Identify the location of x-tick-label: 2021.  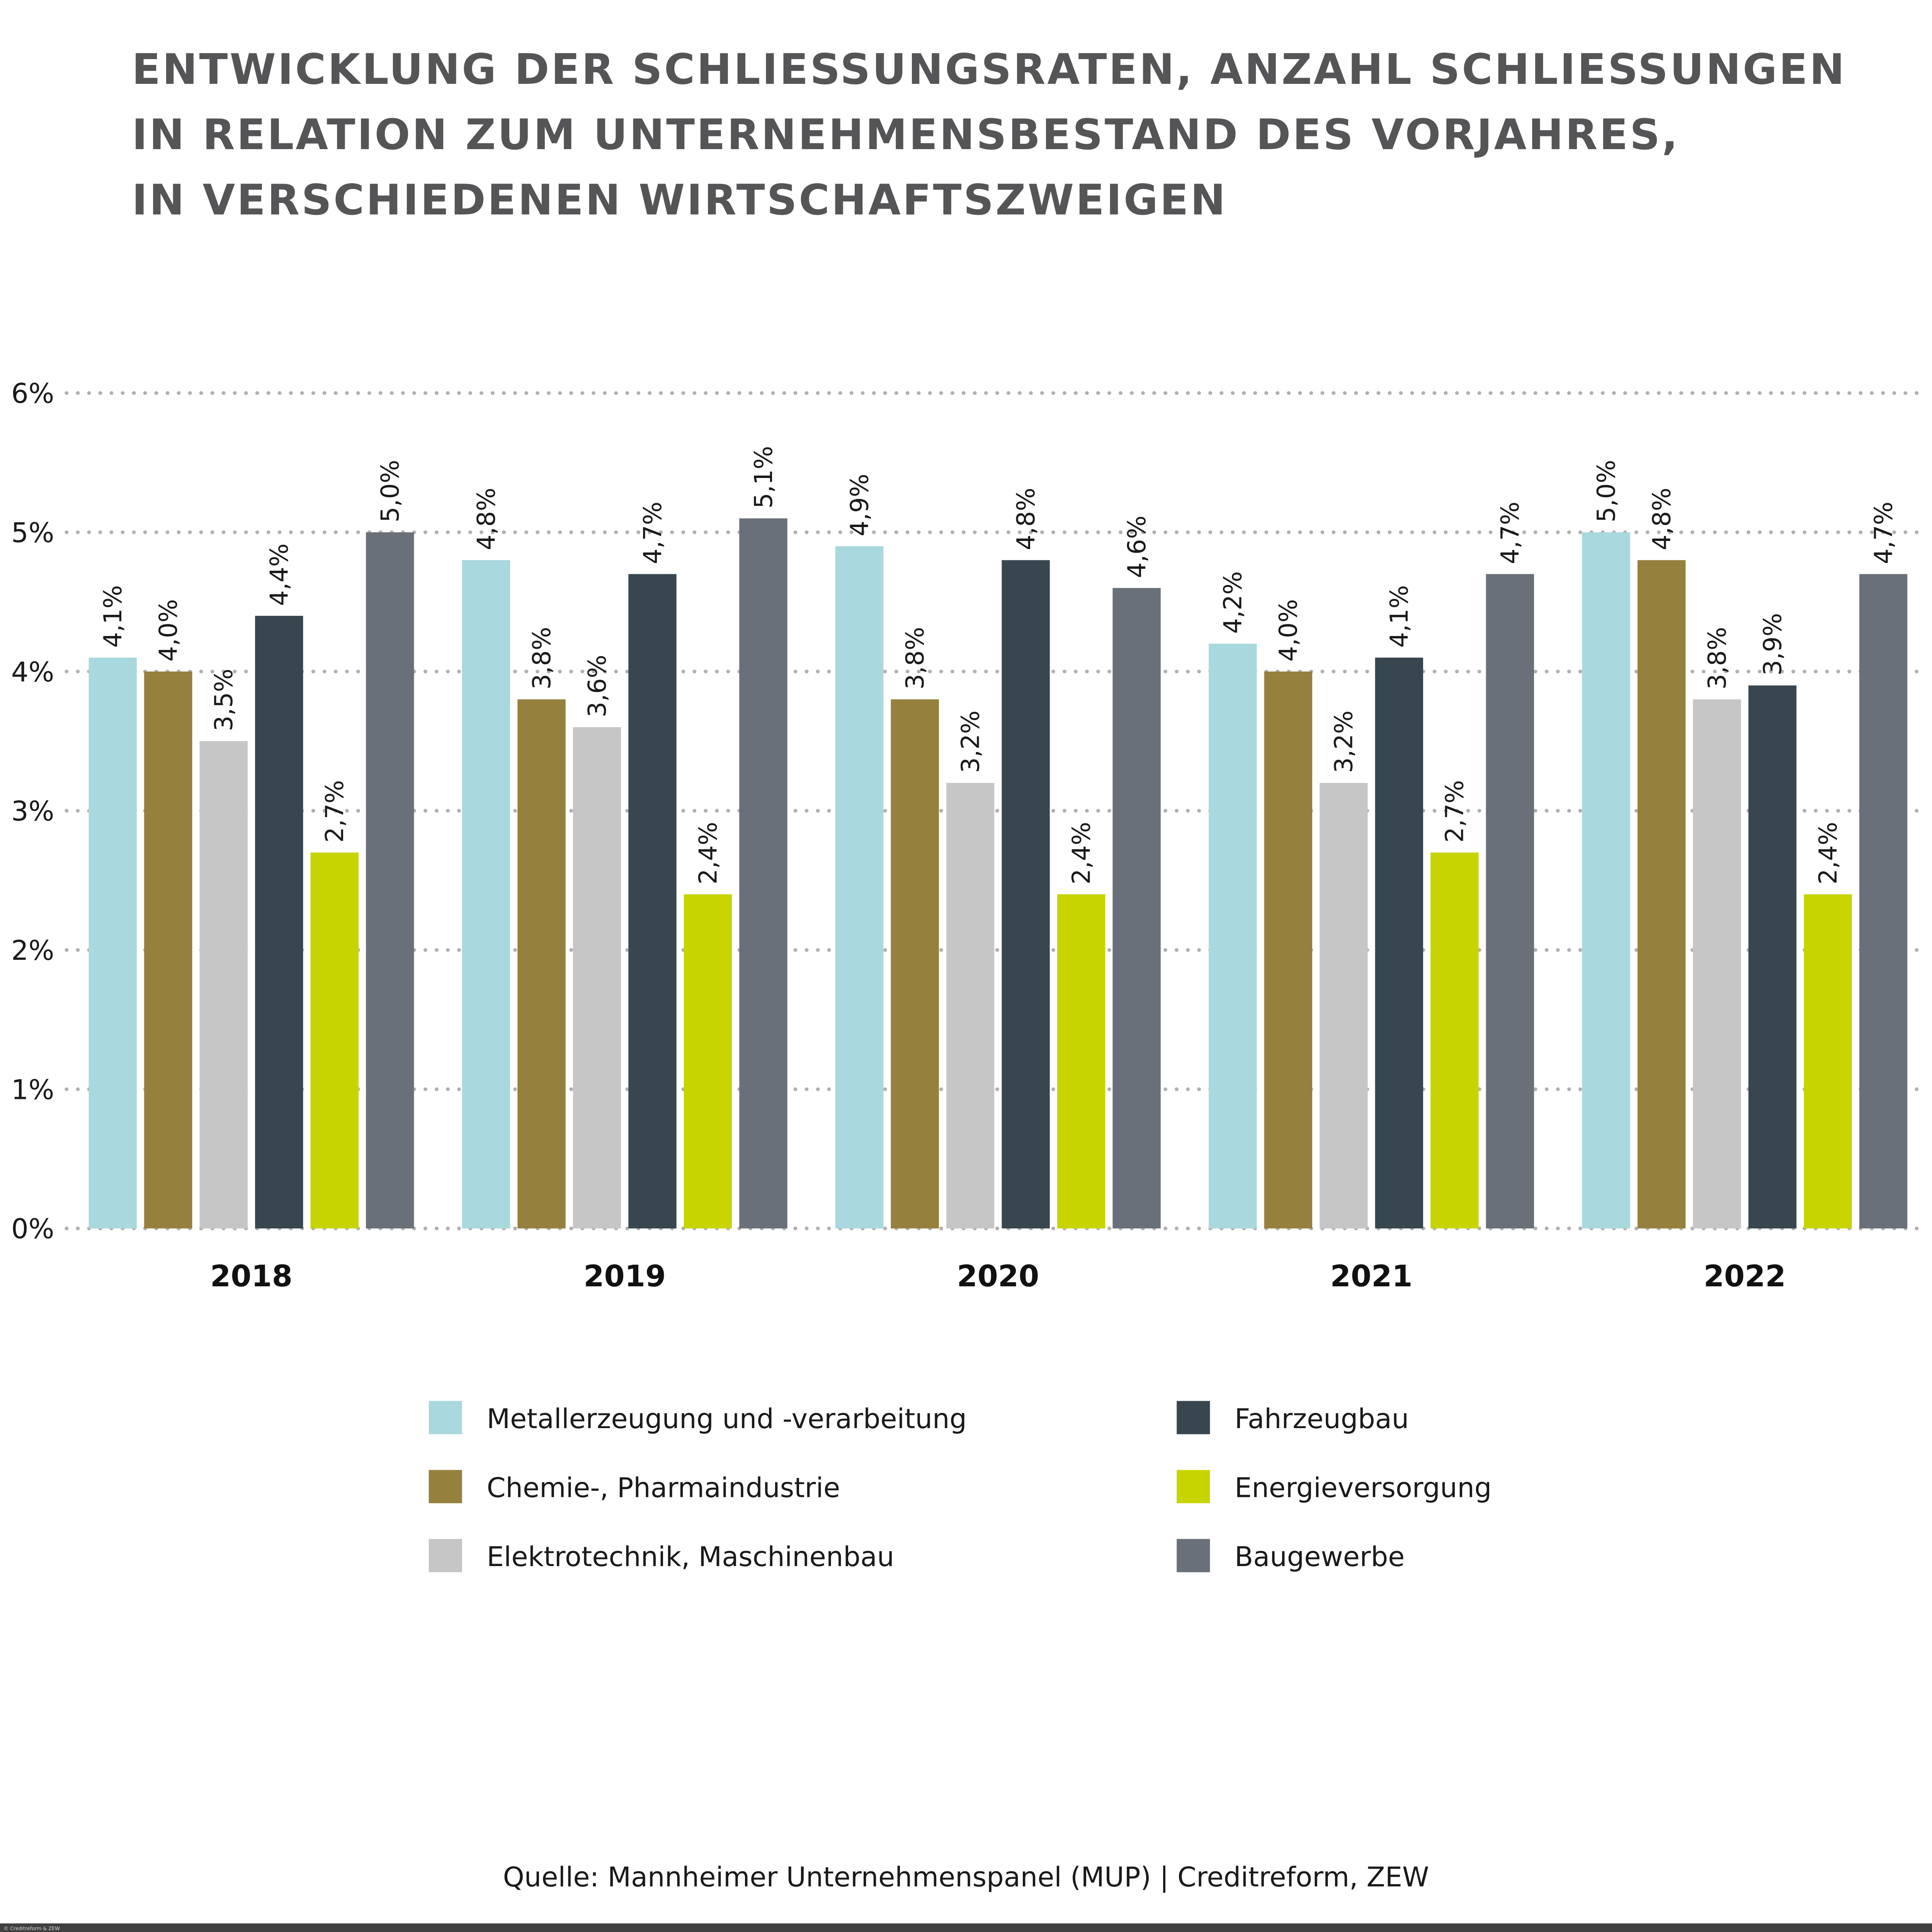
(1371, 1276).